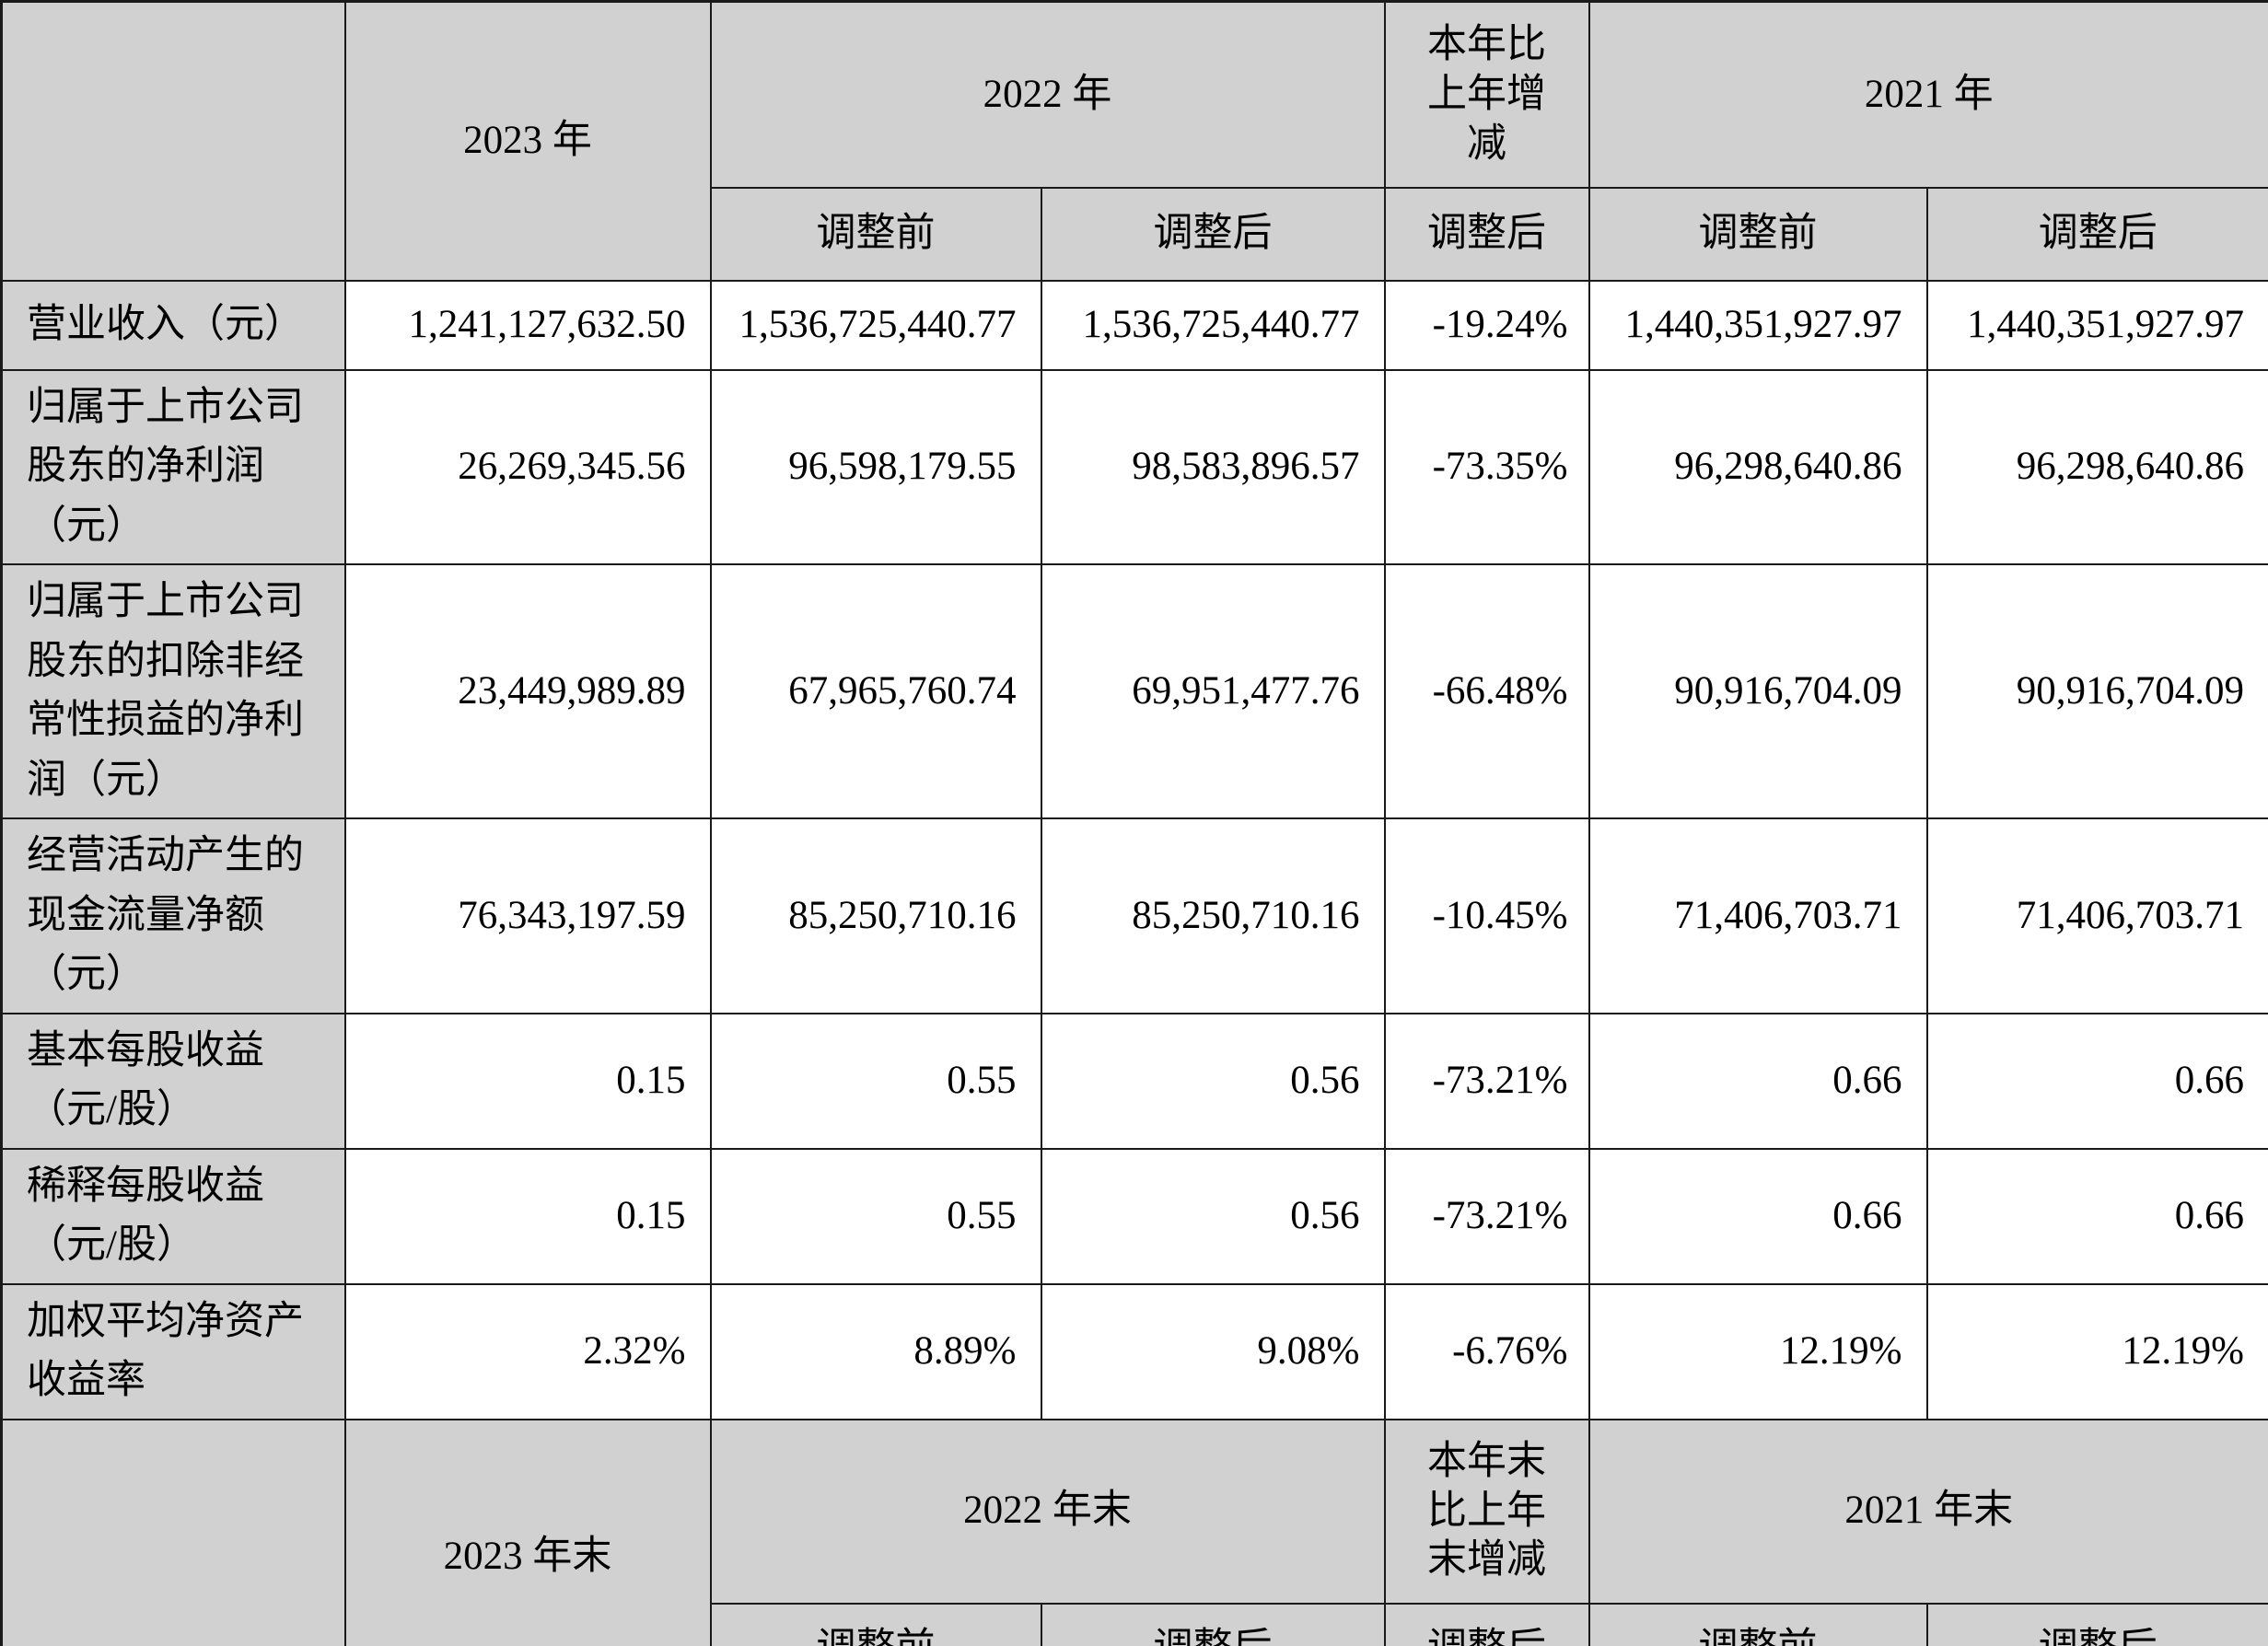  Describe the element at coordinates (876, 466) in the screenshot. I see `cell-2022-pre: 96,598,179.55` at that location.